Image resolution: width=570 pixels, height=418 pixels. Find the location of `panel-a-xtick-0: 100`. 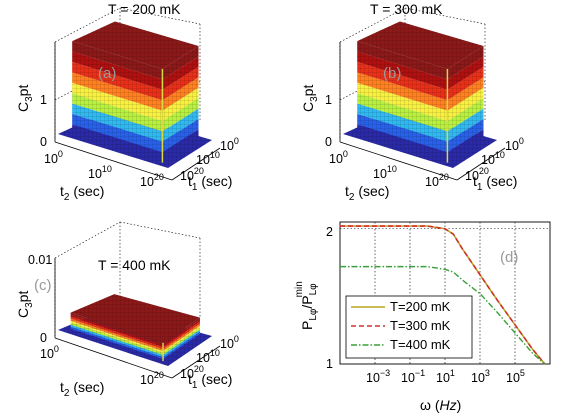

panel-a-xtick-0: 100 is located at coordinates (53, 157).